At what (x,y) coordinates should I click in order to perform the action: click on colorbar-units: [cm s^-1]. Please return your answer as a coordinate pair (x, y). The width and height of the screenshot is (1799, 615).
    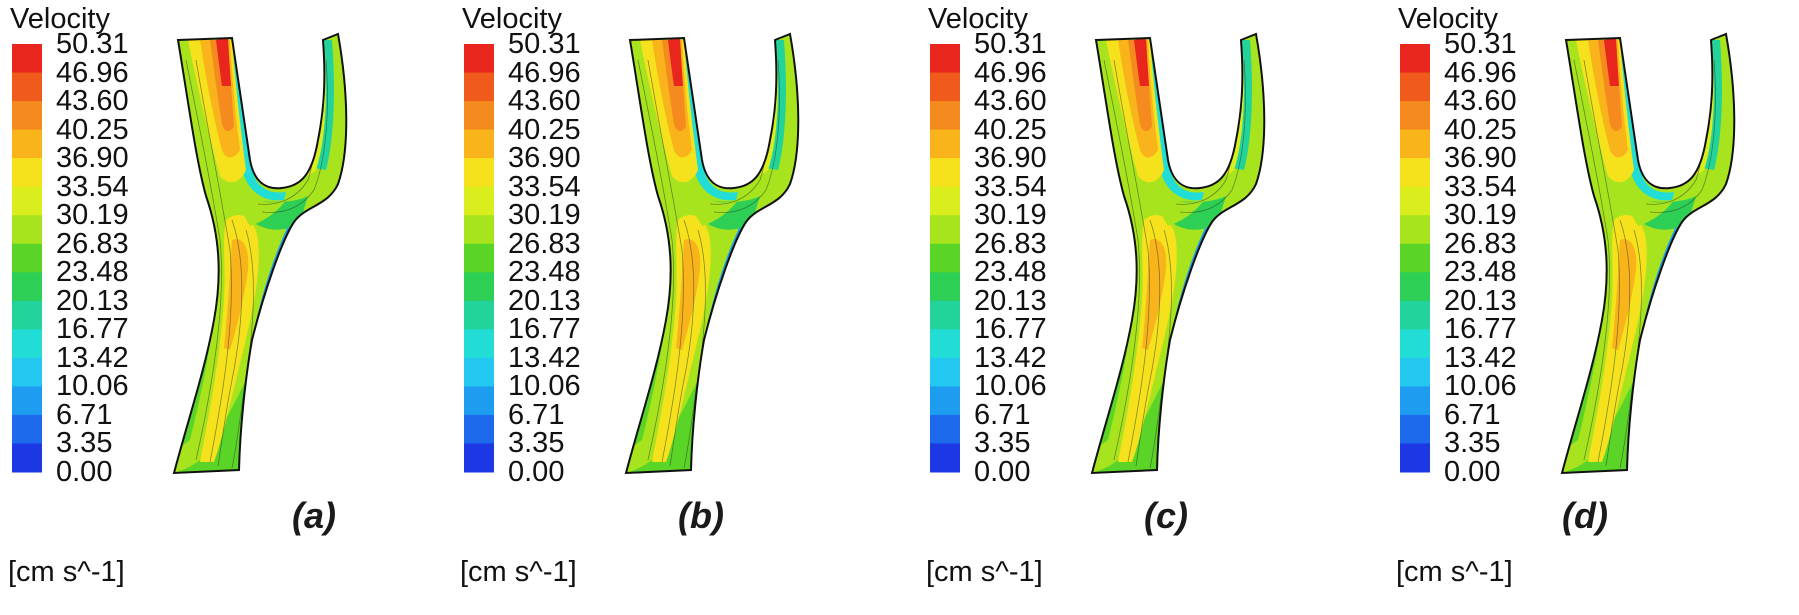
    Looking at the image, I should click on (984, 572).